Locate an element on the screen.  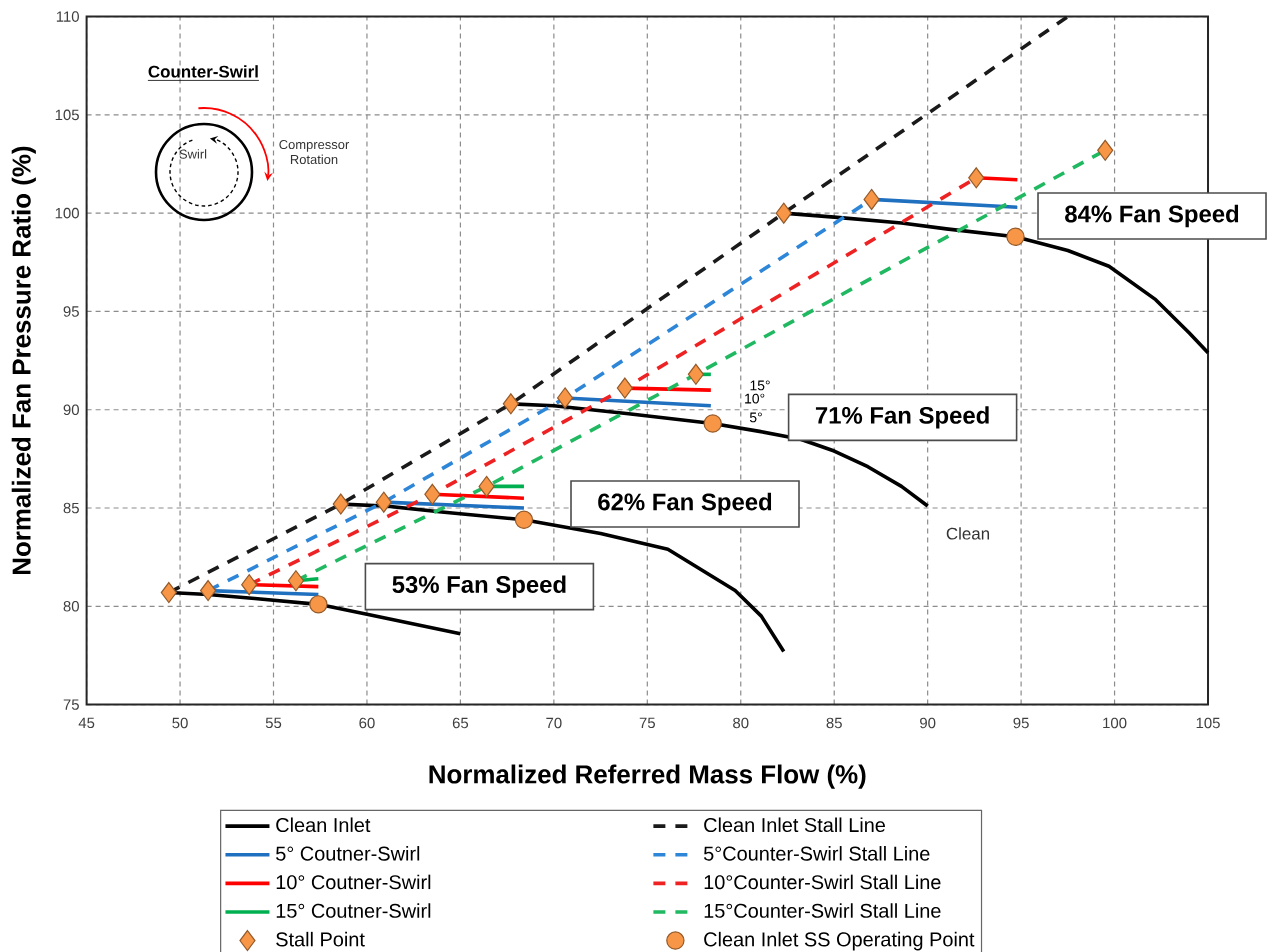
legend-label: Clean Inlet is located at coordinates (323, 825).